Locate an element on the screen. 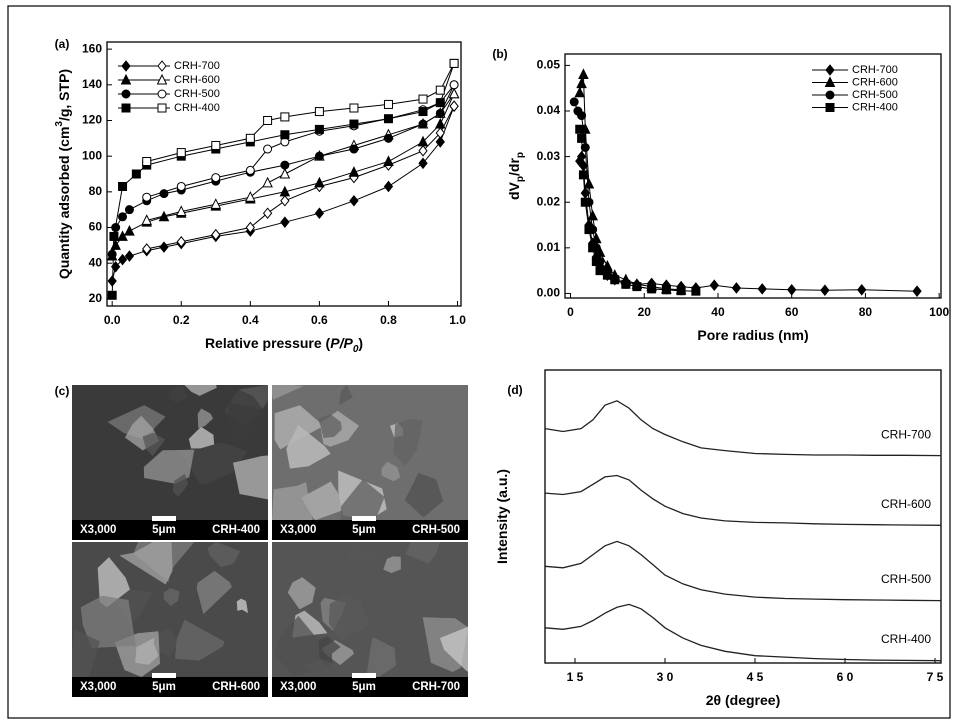 Image resolution: width=955 pixels, height=719 pixels. axis-label-part: Quantity adsorbed (cm is located at coordinates (64, 203).